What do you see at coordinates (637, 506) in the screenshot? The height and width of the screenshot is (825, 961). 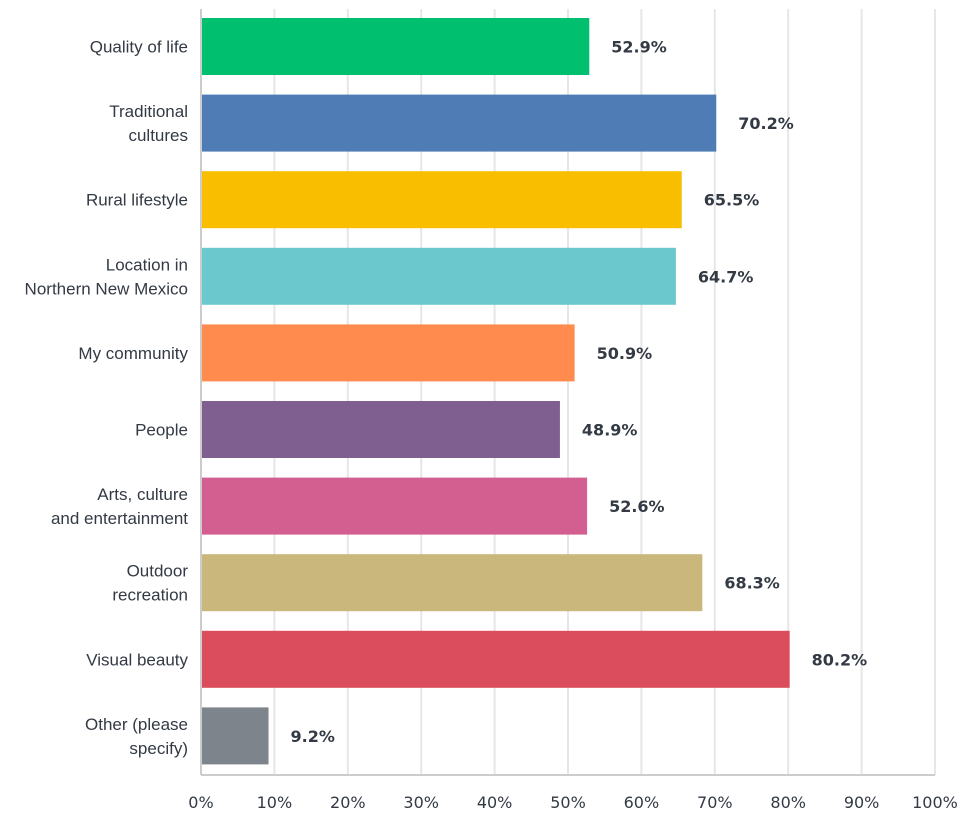 I see `value-label: 52.6%` at bounding box center [637, 506].